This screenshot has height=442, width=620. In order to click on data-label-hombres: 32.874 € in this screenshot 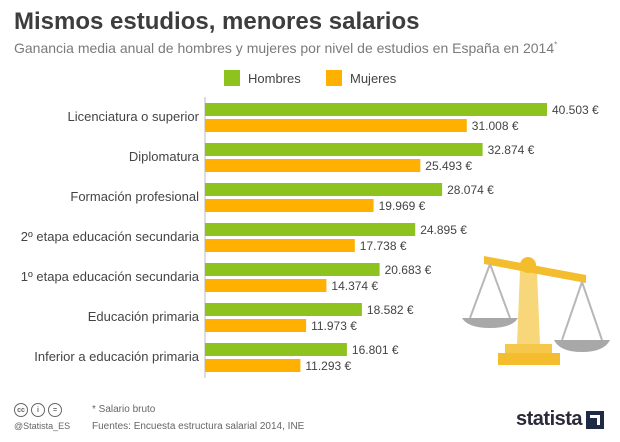, I will do `click(511, 150)`.